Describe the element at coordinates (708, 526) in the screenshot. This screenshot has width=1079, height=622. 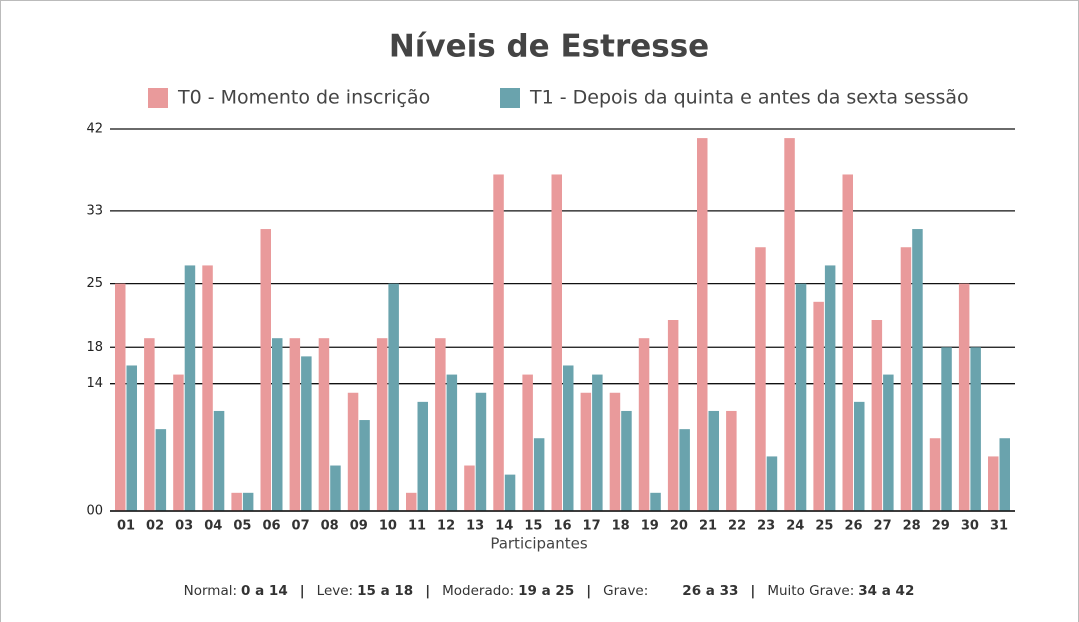
I see `x-tick-label: 21` at that location.